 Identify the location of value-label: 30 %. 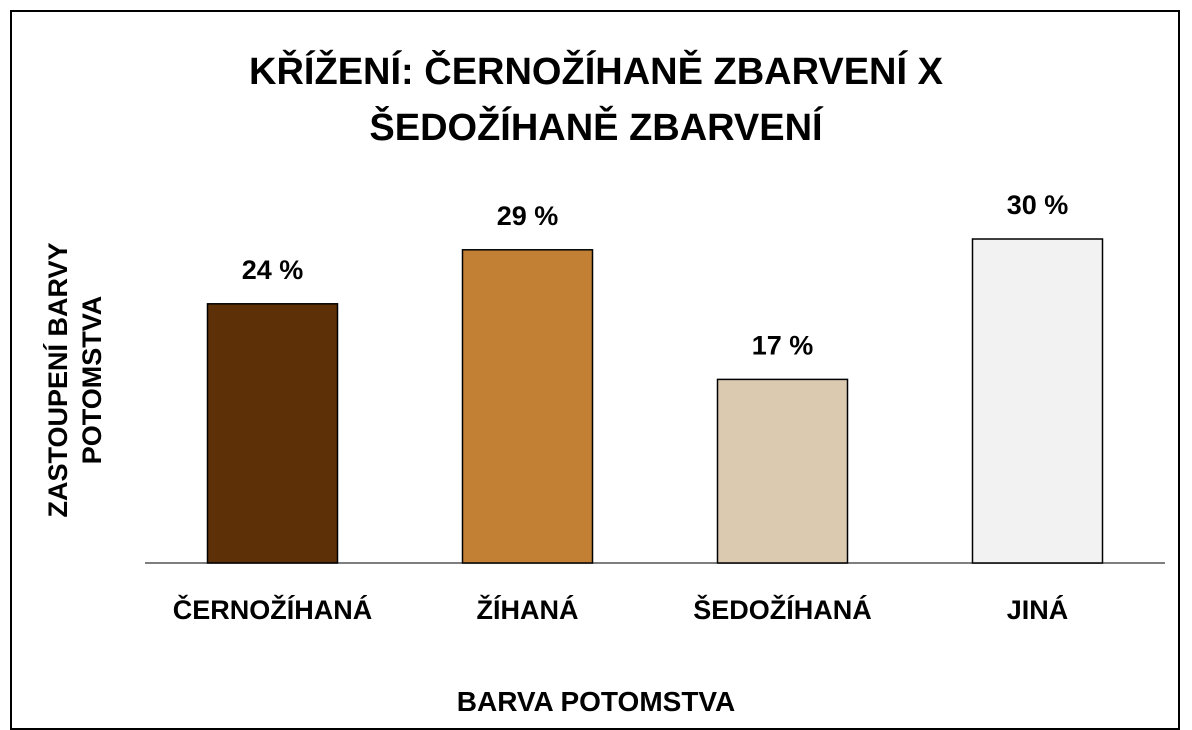
(1038, 205).